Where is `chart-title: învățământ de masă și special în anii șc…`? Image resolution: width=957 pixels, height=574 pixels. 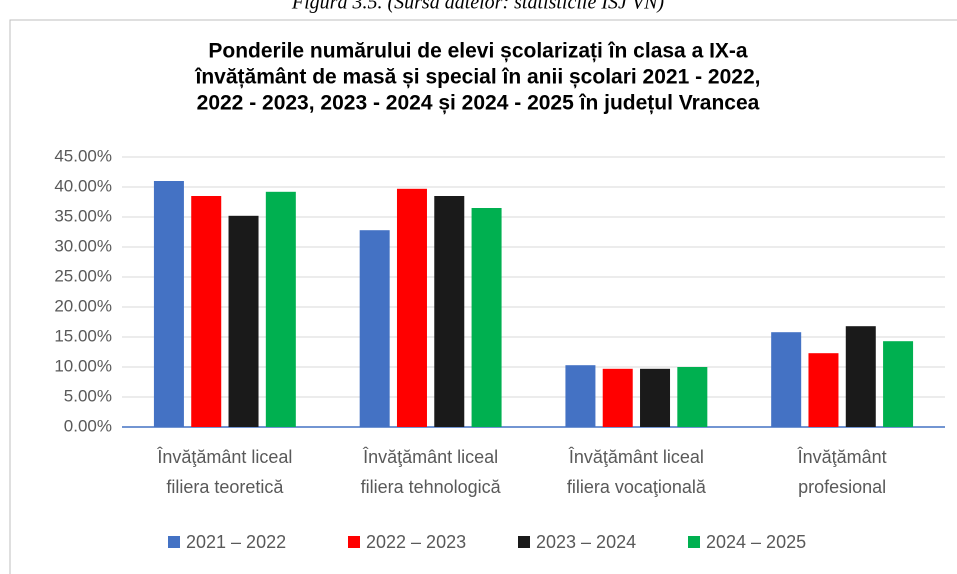
chart-title: învățământ de masă și special în anii șc… is located at coordinates (478, 77).